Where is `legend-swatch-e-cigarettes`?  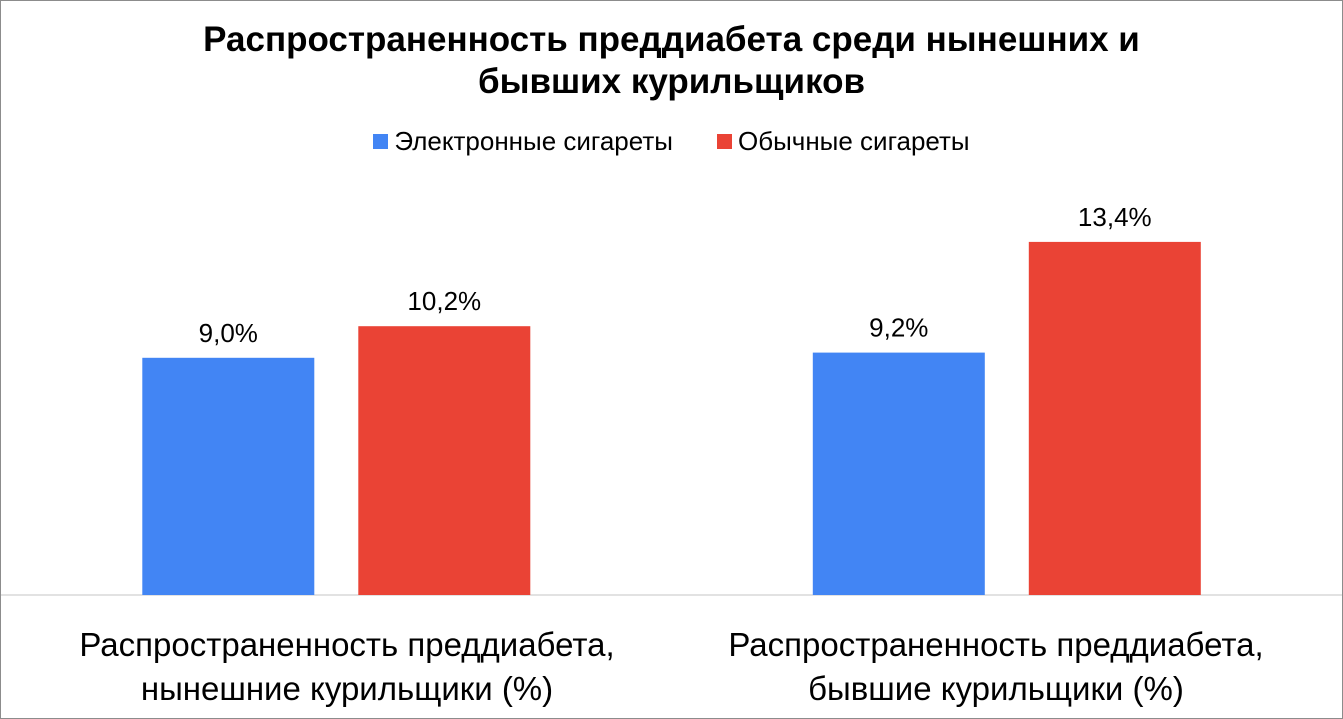 legend-swatch-e-cigarettes is located at coordinates (381, 141).